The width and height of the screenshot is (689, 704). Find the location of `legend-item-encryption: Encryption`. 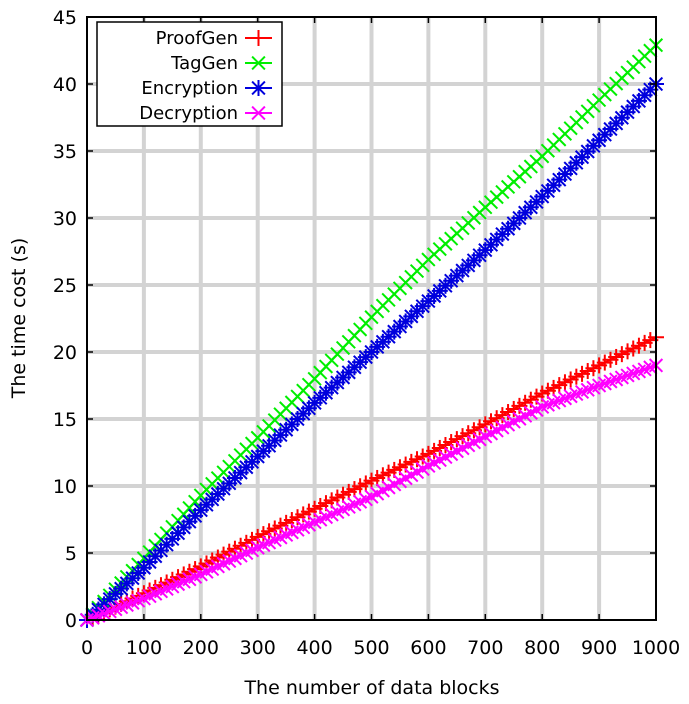

legend-item-encryption: Encryption is located at coordinates (206, 88).